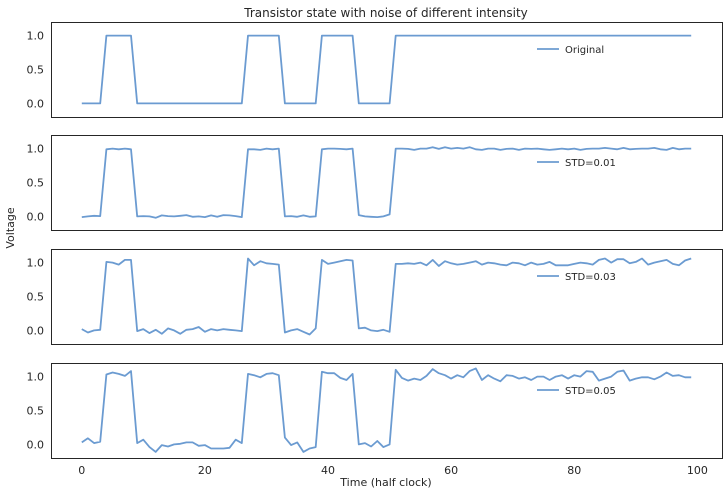 The image size is (727, 495). Describe the element at coordinates (10, 227) in the screenshot. I see `y-axis-title: Voltage` at that location.